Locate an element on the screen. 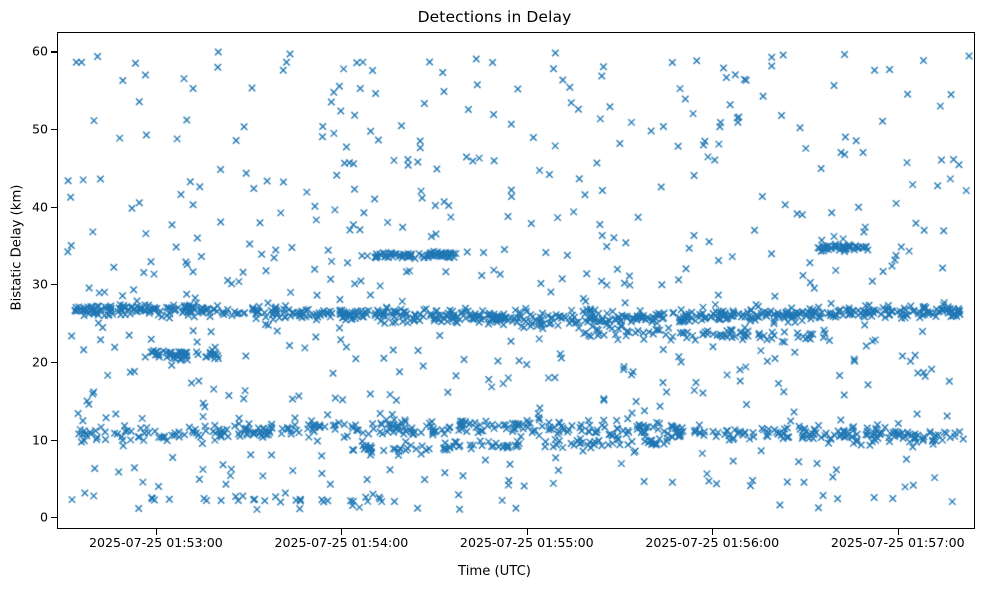  y-axis-label: Bistatic Delay (km) is located at coordinates (17, 247).